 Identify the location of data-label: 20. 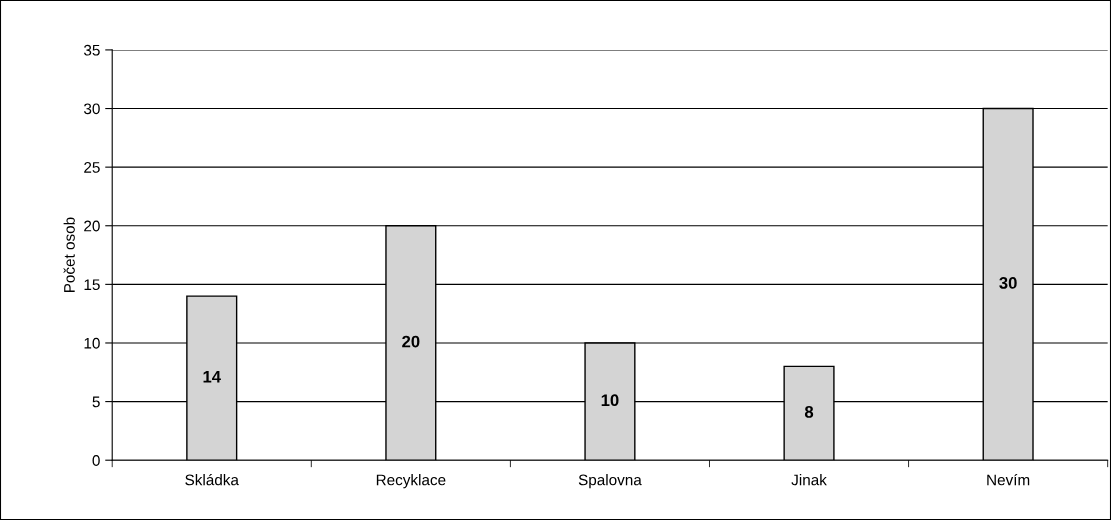
(411, 341).